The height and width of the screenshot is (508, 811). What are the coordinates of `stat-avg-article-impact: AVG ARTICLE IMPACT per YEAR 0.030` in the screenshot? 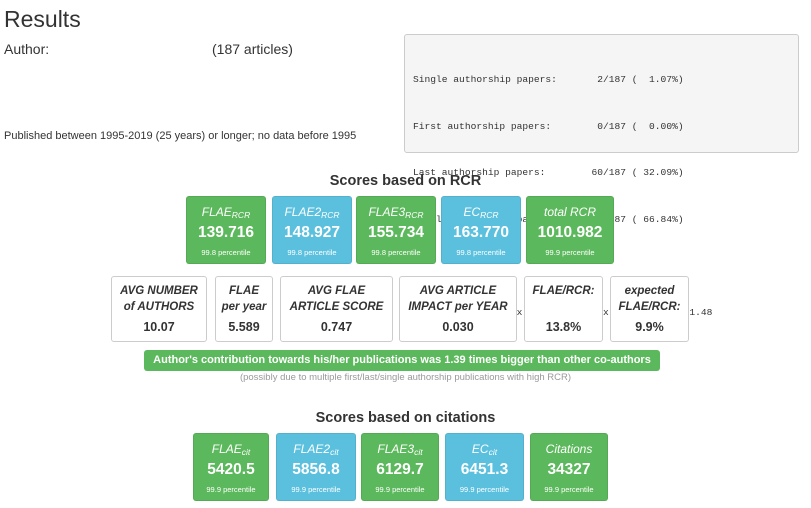 It's located at (458, 309).